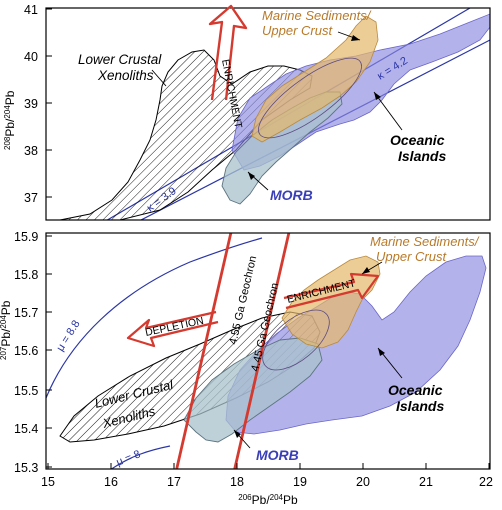 This screenshot has height=510, width=502. What do you see at coordinates (68, 335) in the screenshot?
I see `mu-8.8-label: μ = 8.8` at bounding box center [68, 335].